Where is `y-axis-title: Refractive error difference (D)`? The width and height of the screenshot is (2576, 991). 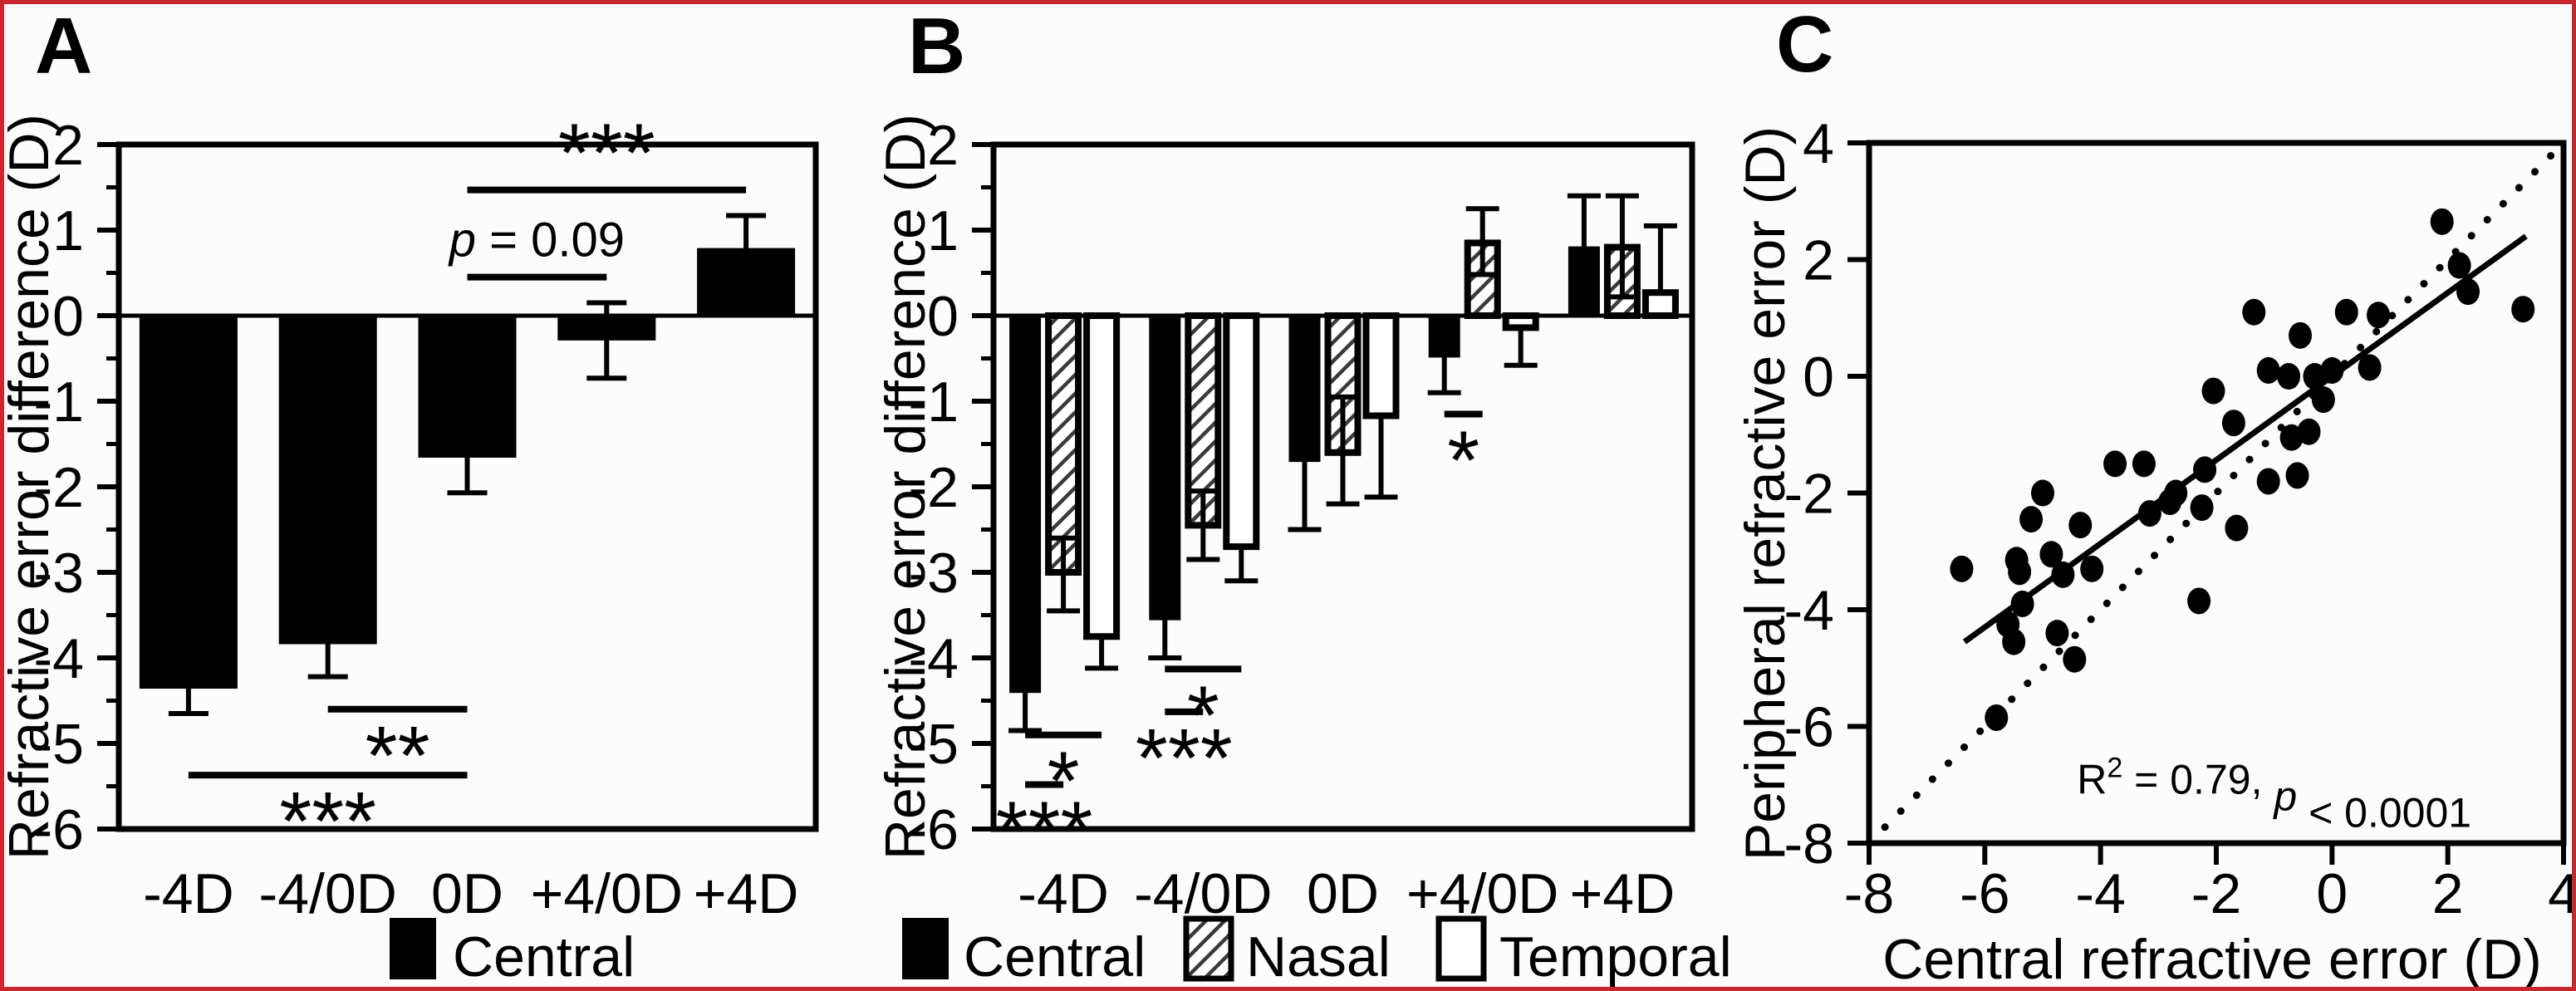
y-axis-title: Refractive error difference (D) is located at coordinates (30, 487).